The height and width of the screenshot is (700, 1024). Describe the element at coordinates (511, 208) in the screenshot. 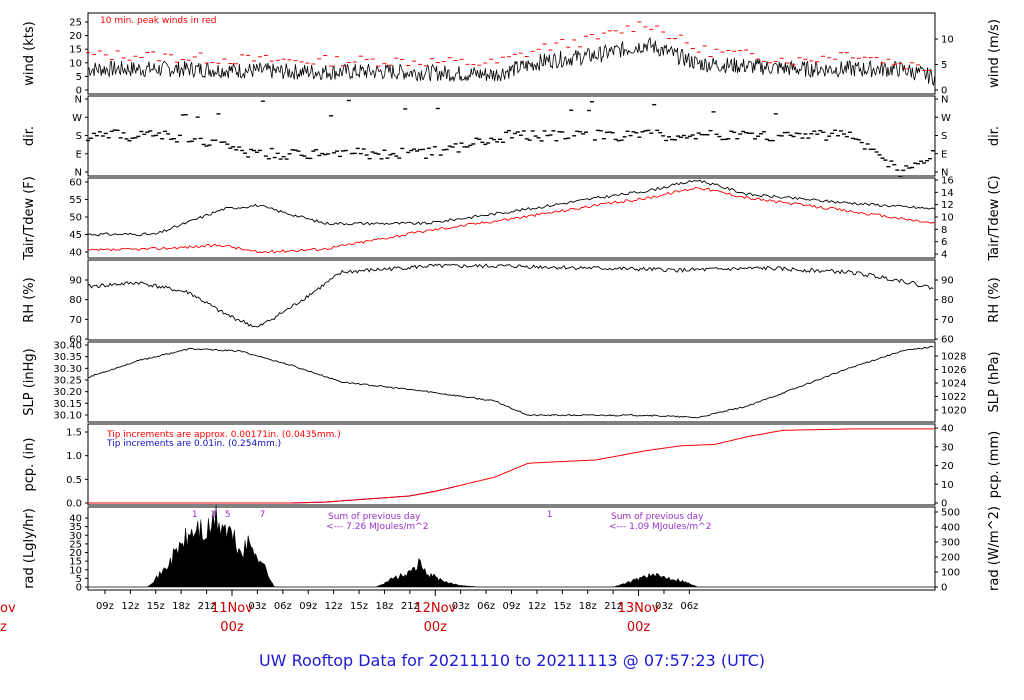

I see `tair-series-line` at that location.